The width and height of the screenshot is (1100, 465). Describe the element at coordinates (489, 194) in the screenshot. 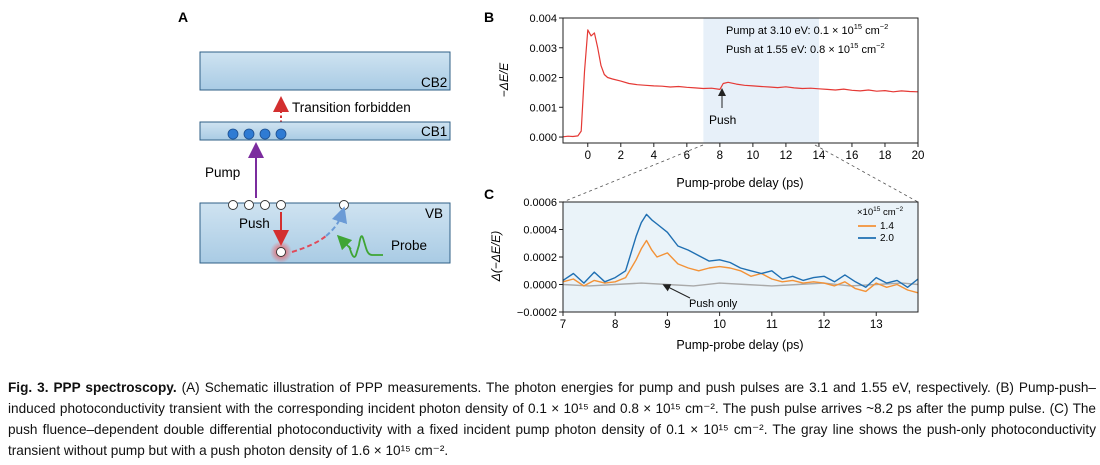

I see `panel-c-letter: C` at that location.